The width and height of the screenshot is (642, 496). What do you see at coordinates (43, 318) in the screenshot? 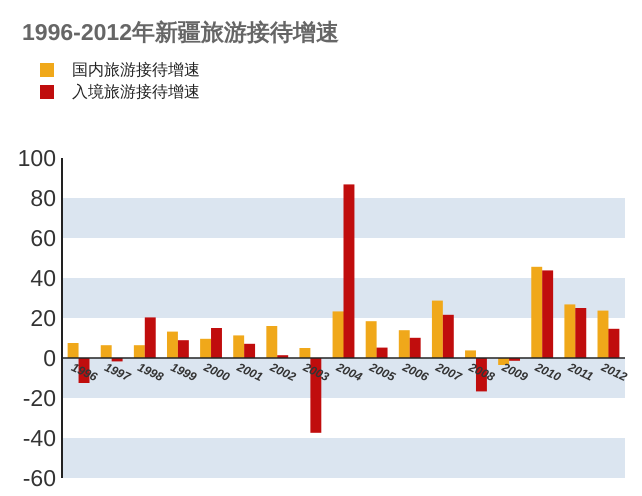
I see `y-tick-label: 20` at bounding box center [43, 318].